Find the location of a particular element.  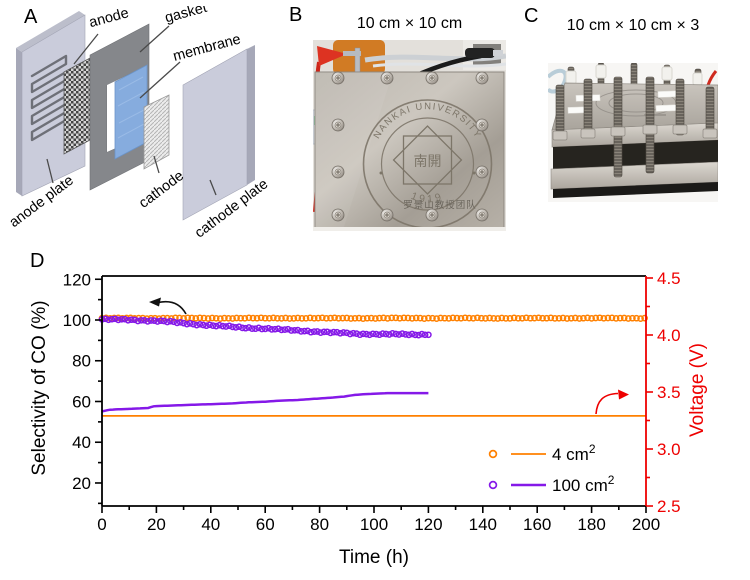

nankai-university-seal is located at coordinates (427, 164).